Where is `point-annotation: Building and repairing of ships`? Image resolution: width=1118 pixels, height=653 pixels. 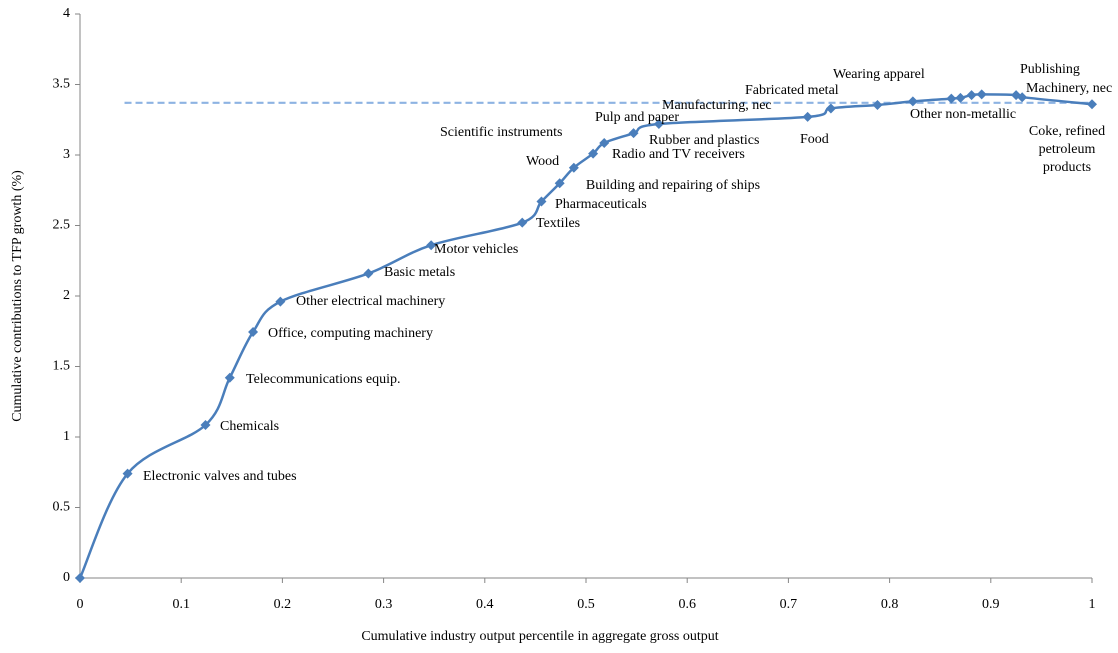
point-annotation: Building and repairing of ships is located at coordinates (673, 185).